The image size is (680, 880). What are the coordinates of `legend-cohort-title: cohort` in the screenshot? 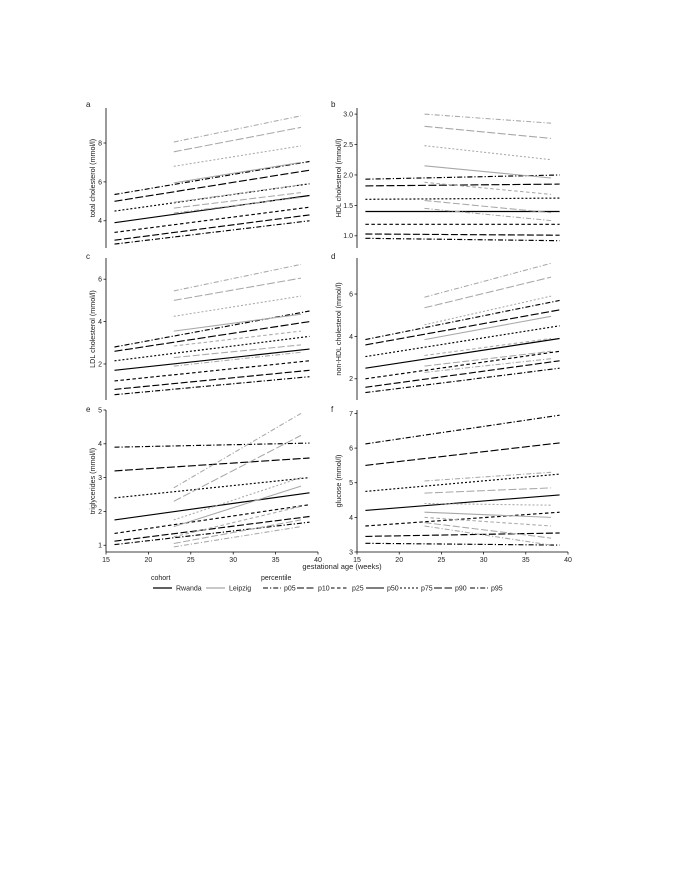 It's located at (161, 578).